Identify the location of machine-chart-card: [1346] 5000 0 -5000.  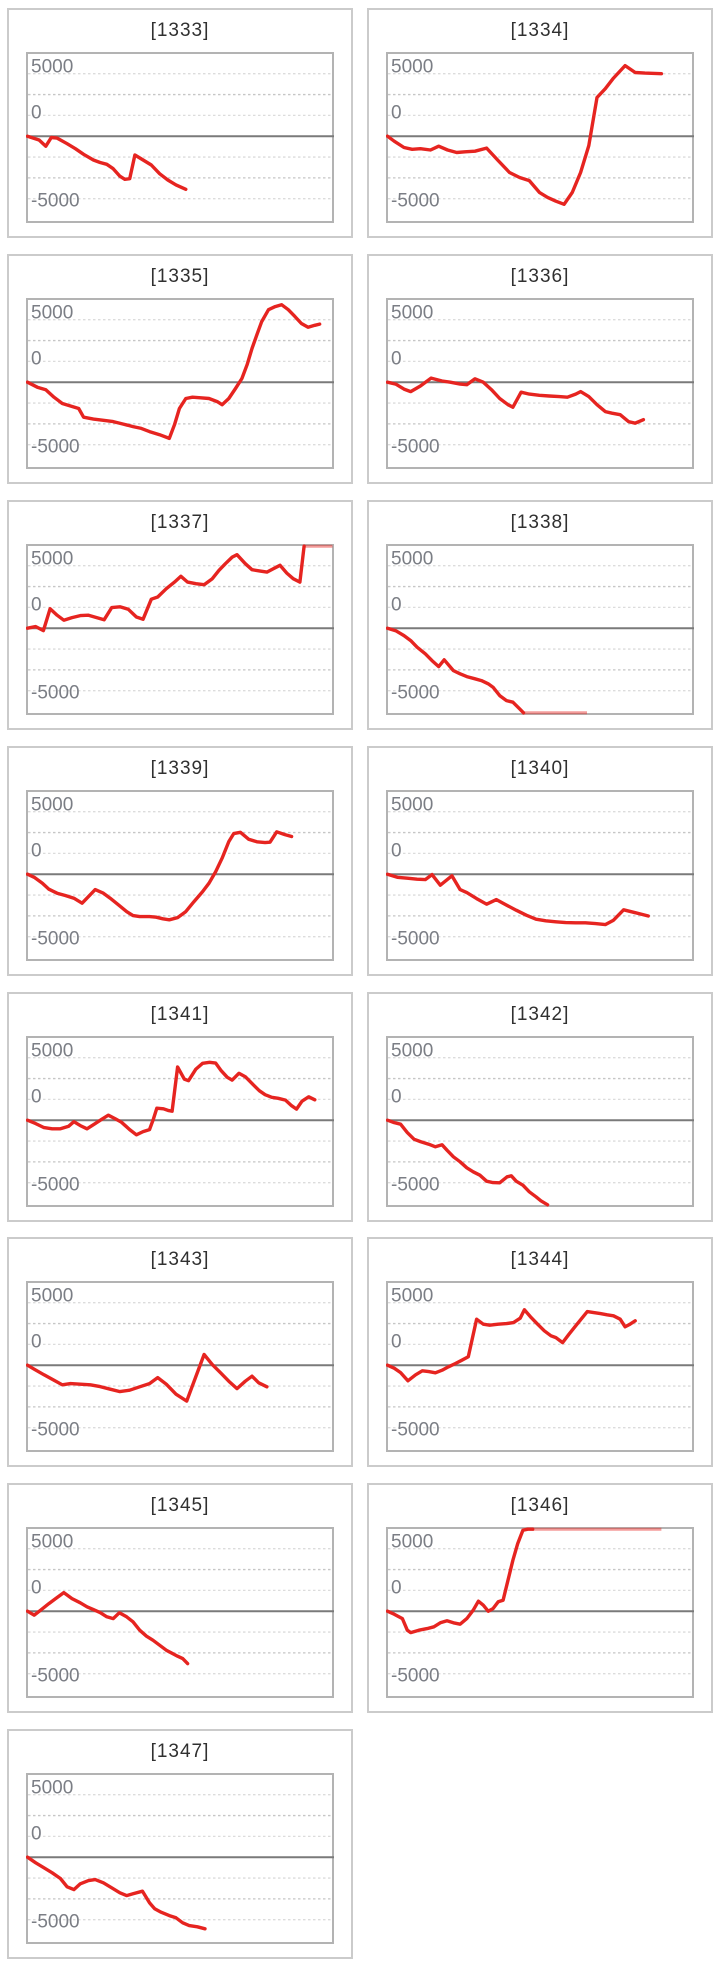
(540, 1598).